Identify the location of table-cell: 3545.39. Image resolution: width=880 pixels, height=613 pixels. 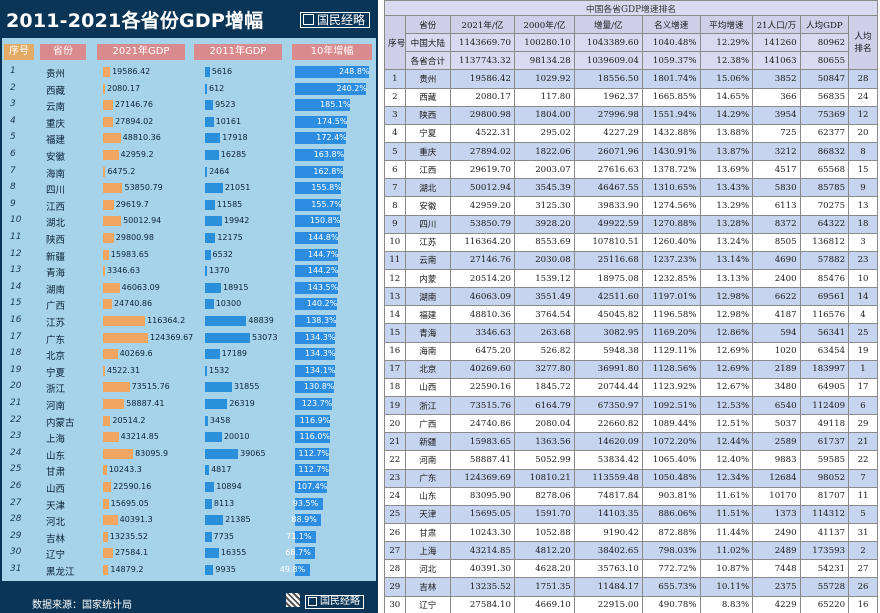
(544, 188).